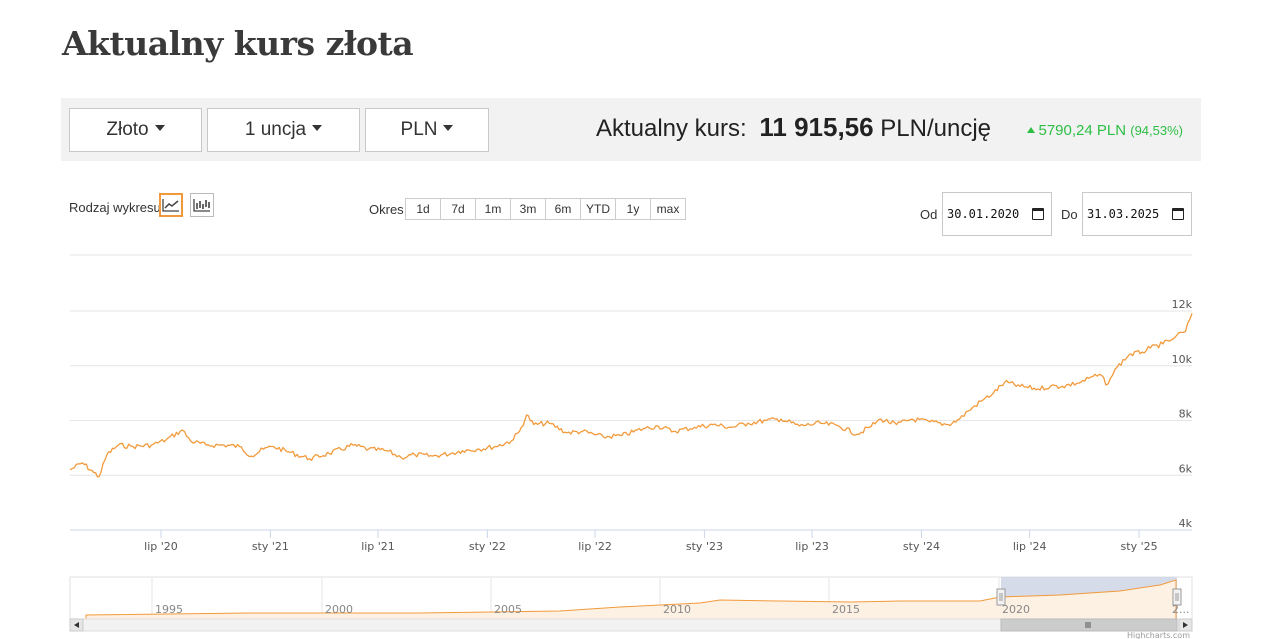  Describe the element at coordinates (169, 609) in the screenshot. I see `navigator-year-label: 1995` at that location.